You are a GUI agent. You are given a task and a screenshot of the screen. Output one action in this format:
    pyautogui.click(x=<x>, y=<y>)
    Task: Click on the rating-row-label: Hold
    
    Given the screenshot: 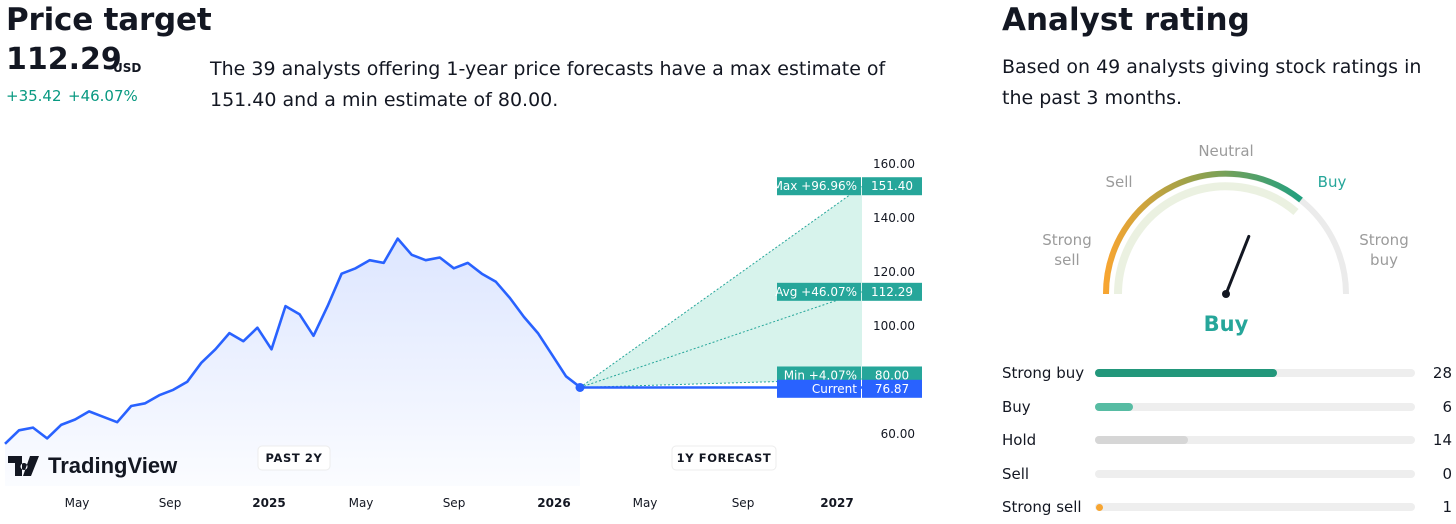 What is the action you would take?
    pyautogui.click(x=1019, y=440)
    